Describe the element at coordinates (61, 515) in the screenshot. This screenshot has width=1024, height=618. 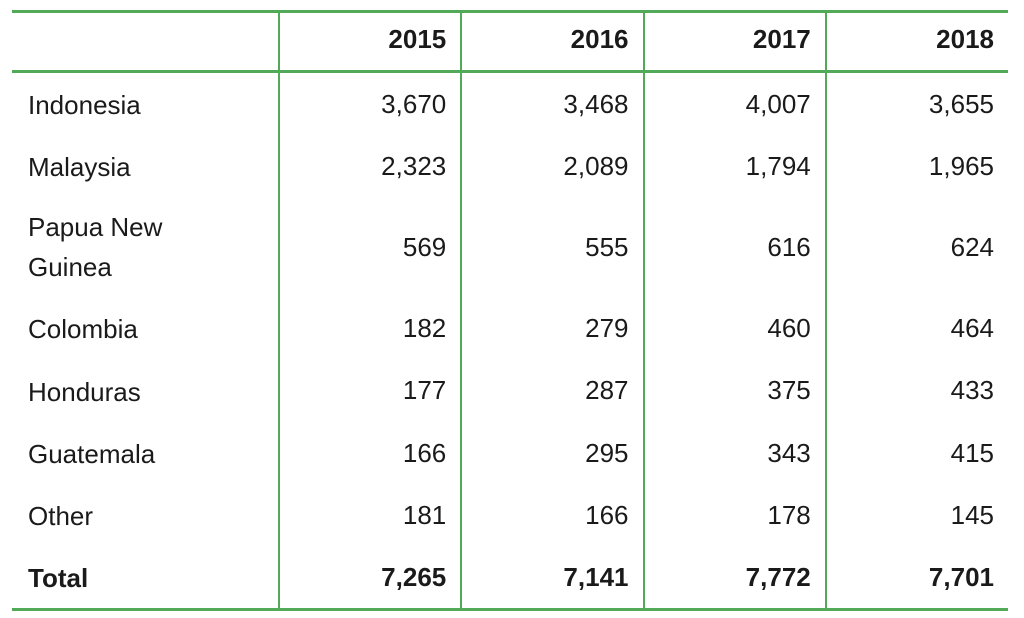
I see `row-label: Other` at that location.